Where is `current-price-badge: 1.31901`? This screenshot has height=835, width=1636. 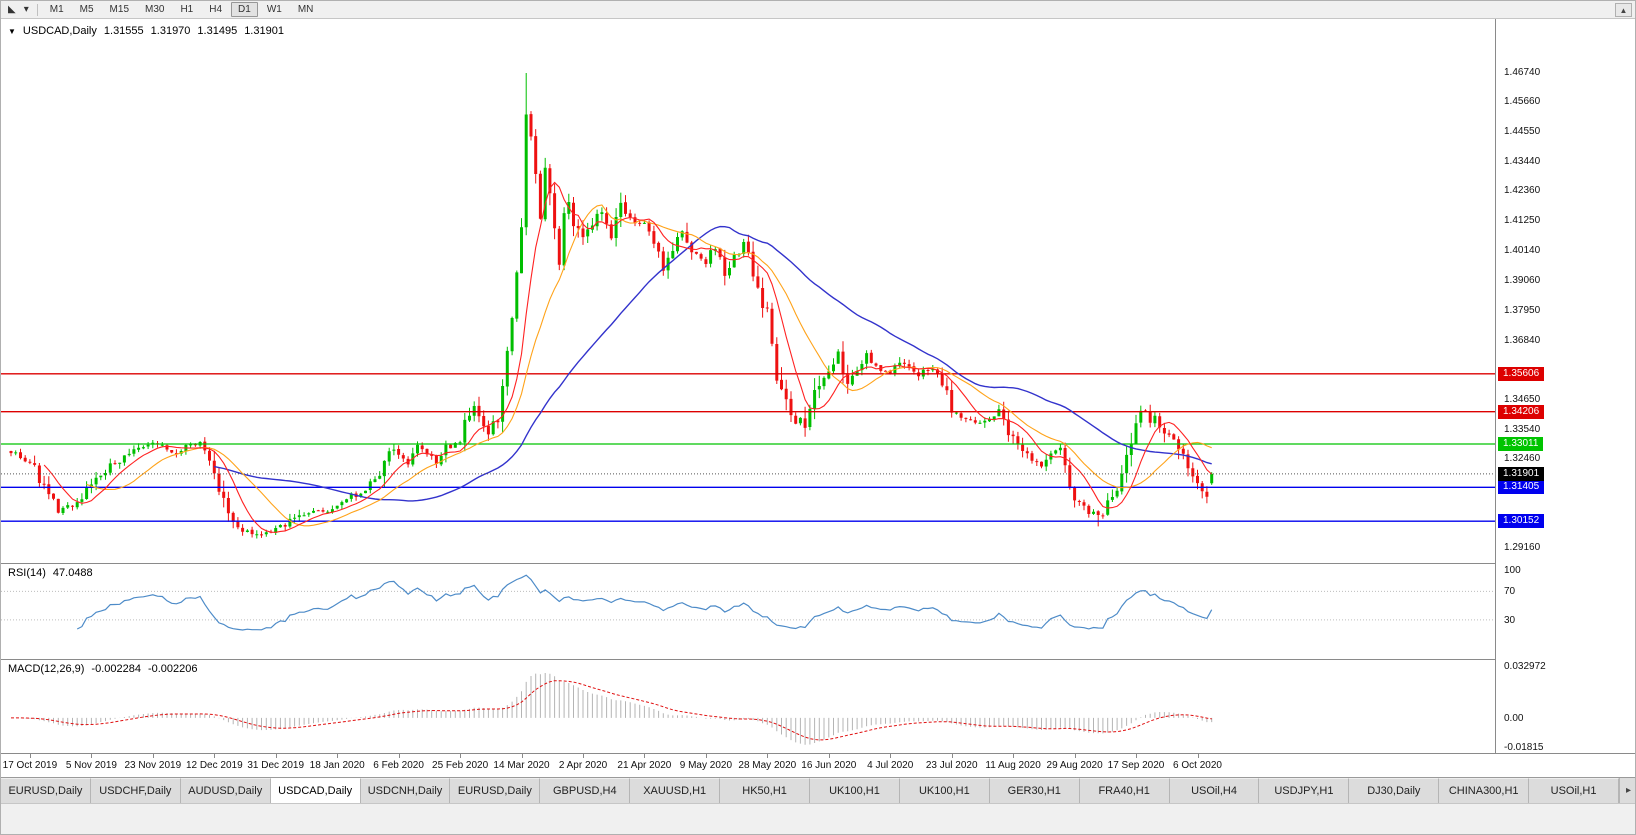 current-price-badge: 1.31901 is located at coordinates (1521, 473).